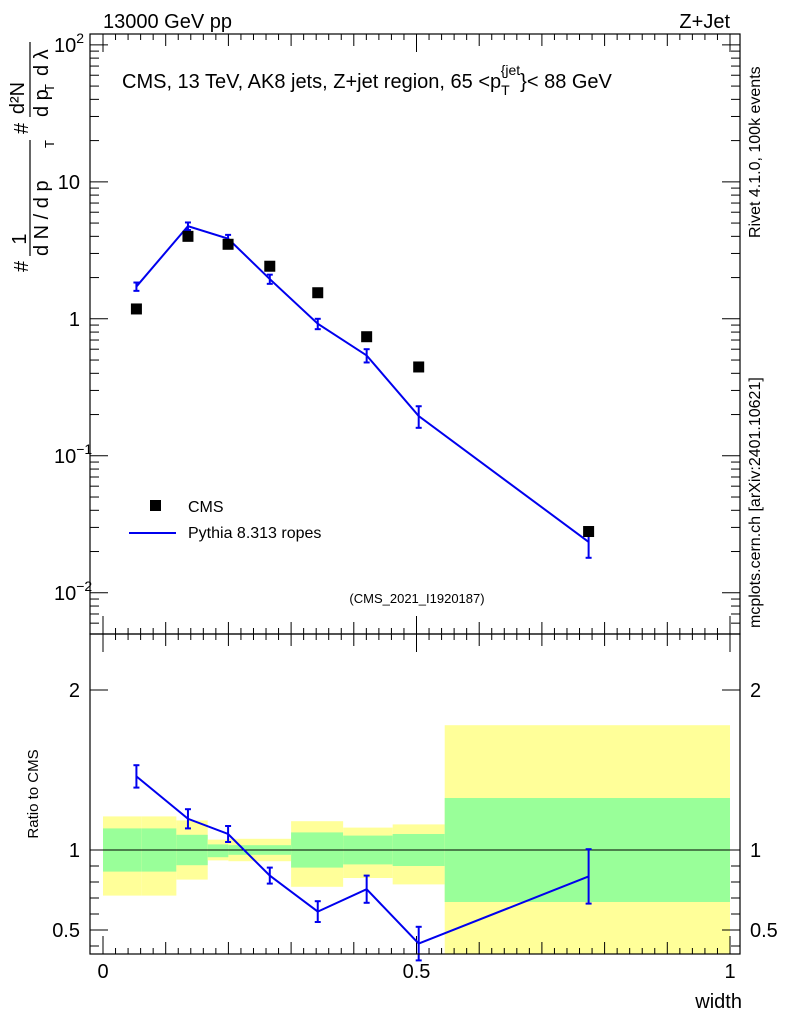 The width and height of the screenshot is (786, 1024). I want to click on main-y-tick-label: 10⁻¹, so click(73, 454).